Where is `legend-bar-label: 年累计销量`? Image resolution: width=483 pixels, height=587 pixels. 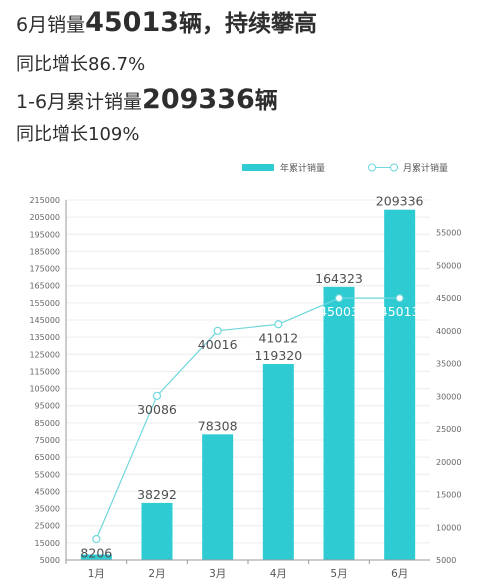 legend-bar-label: 年累计销量 is located at coordinates (302, 168).